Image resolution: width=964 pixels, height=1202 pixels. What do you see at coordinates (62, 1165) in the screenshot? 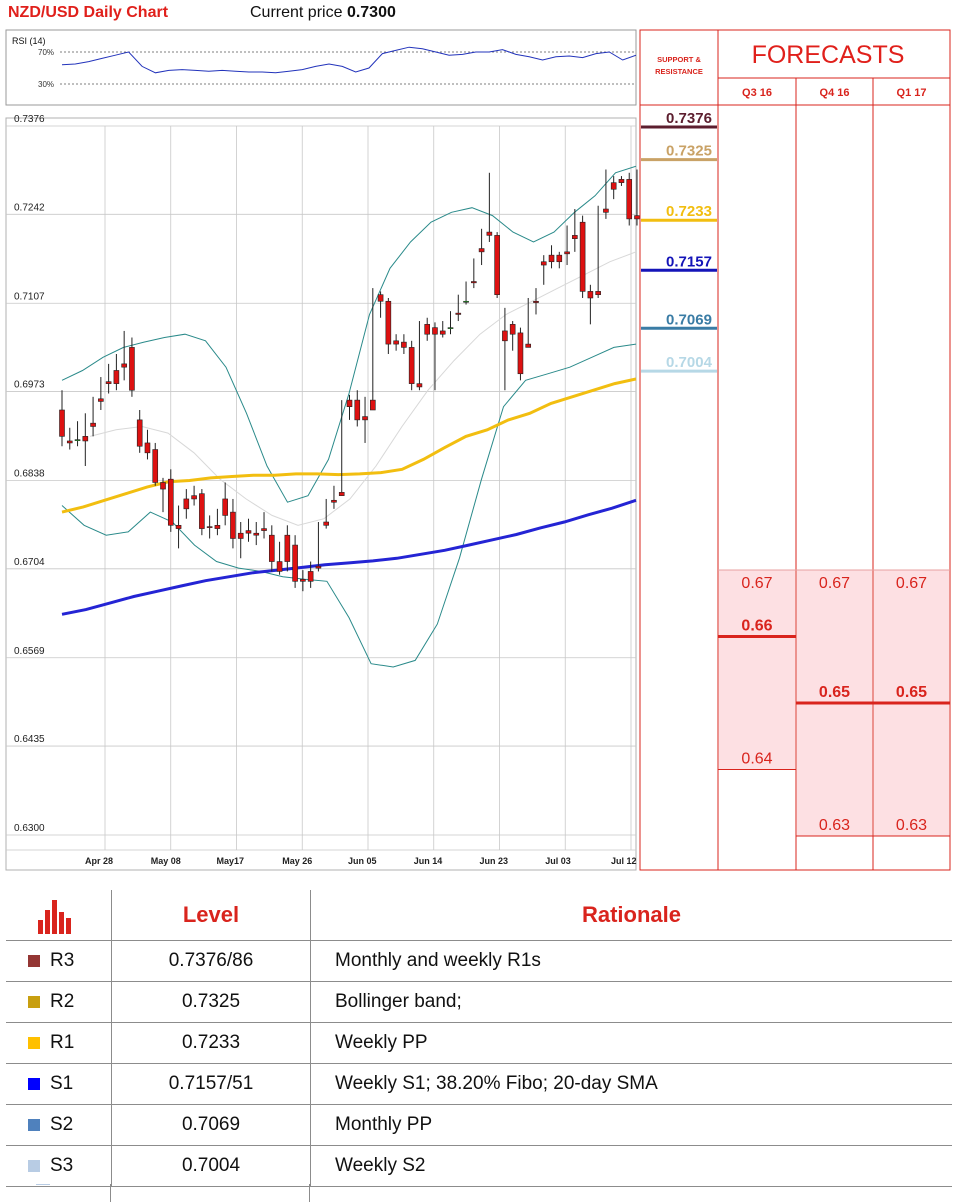
I see `level-name: S3` at bounding box center [62, 1165].